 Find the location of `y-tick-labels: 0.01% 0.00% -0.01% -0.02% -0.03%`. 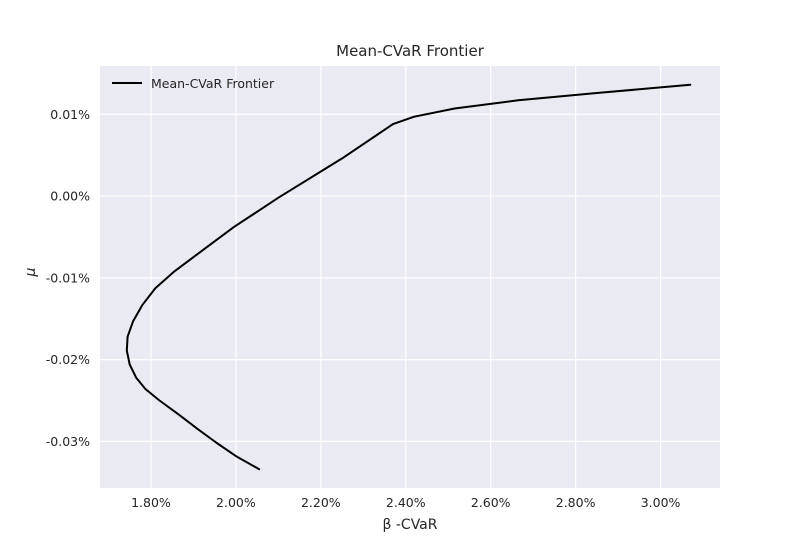

y-tick-labels: 0.01% 0.00% -0.01% -0.02% -0.03% is located at coordinates (68, 278).